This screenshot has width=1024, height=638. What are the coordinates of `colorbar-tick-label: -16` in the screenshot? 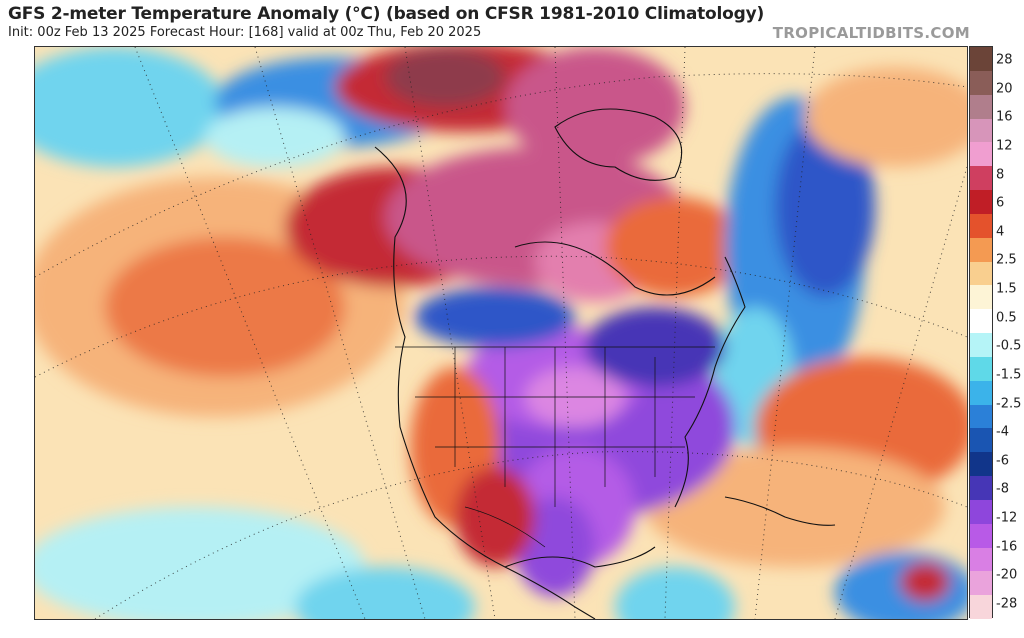 It's located at (1007, 547).